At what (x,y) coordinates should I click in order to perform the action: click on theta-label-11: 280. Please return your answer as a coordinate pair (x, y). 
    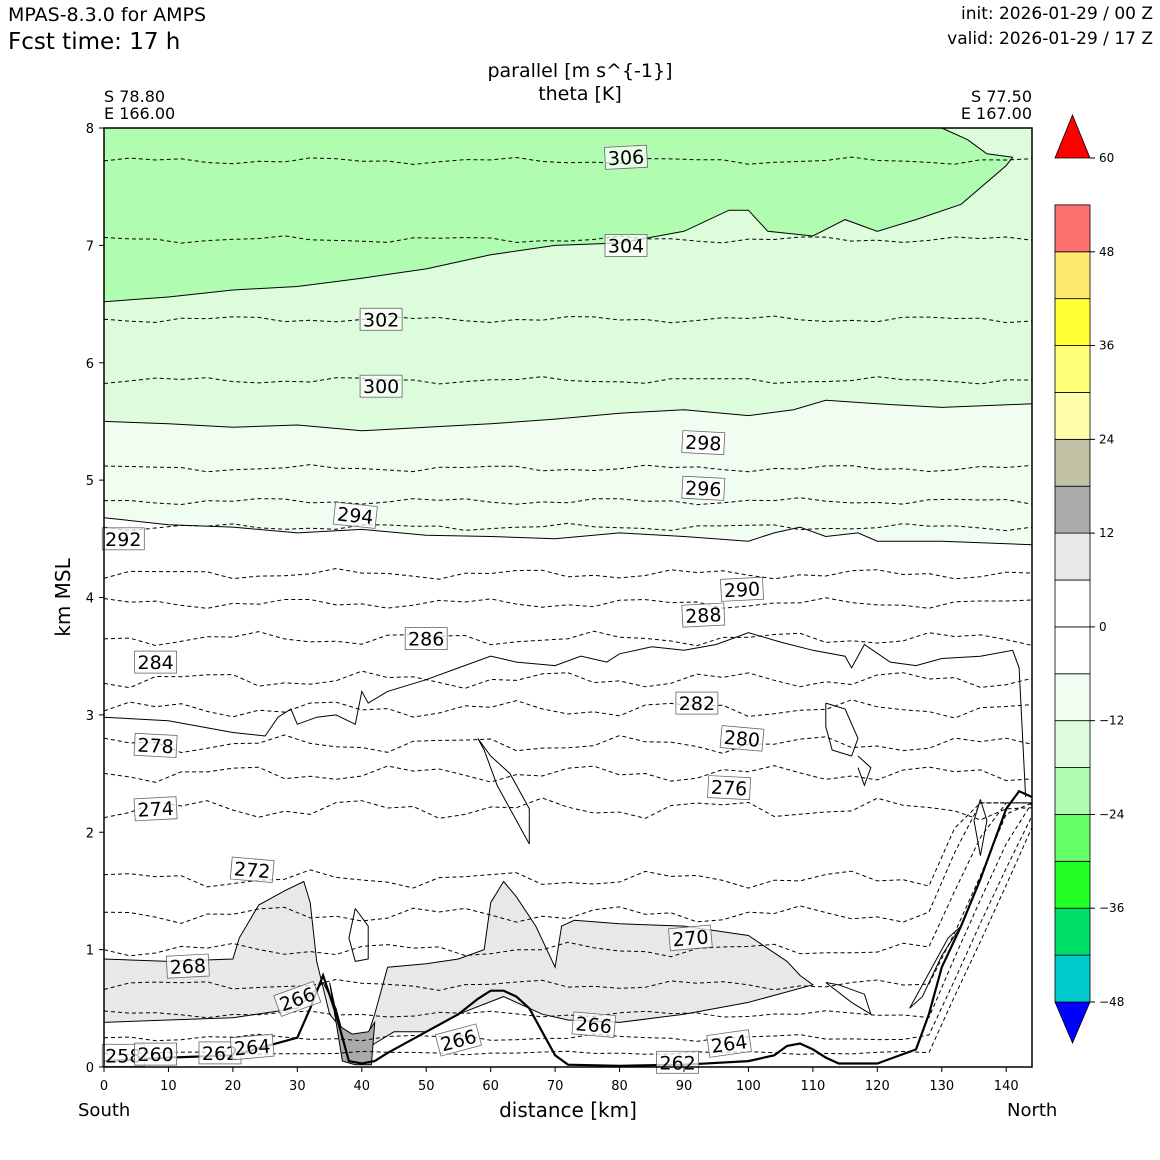
    Looking at the image, I should click on (742, 738).